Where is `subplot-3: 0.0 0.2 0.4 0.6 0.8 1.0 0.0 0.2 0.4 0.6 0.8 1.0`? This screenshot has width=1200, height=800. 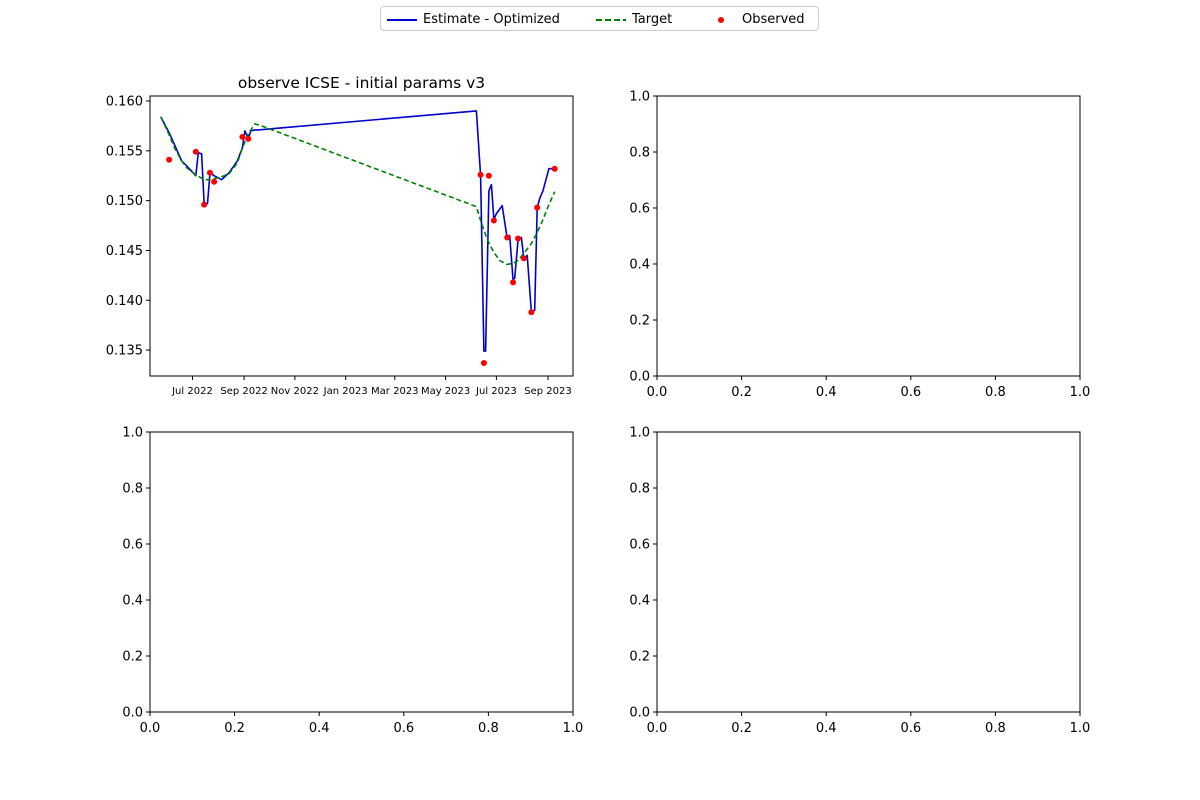
subplot-3: 0.0 0.2 0.4 0.6 0.8 1.0 0.0 0.2 0.4 0.6 0.8 1.0 is located at coordinates (352, 581).